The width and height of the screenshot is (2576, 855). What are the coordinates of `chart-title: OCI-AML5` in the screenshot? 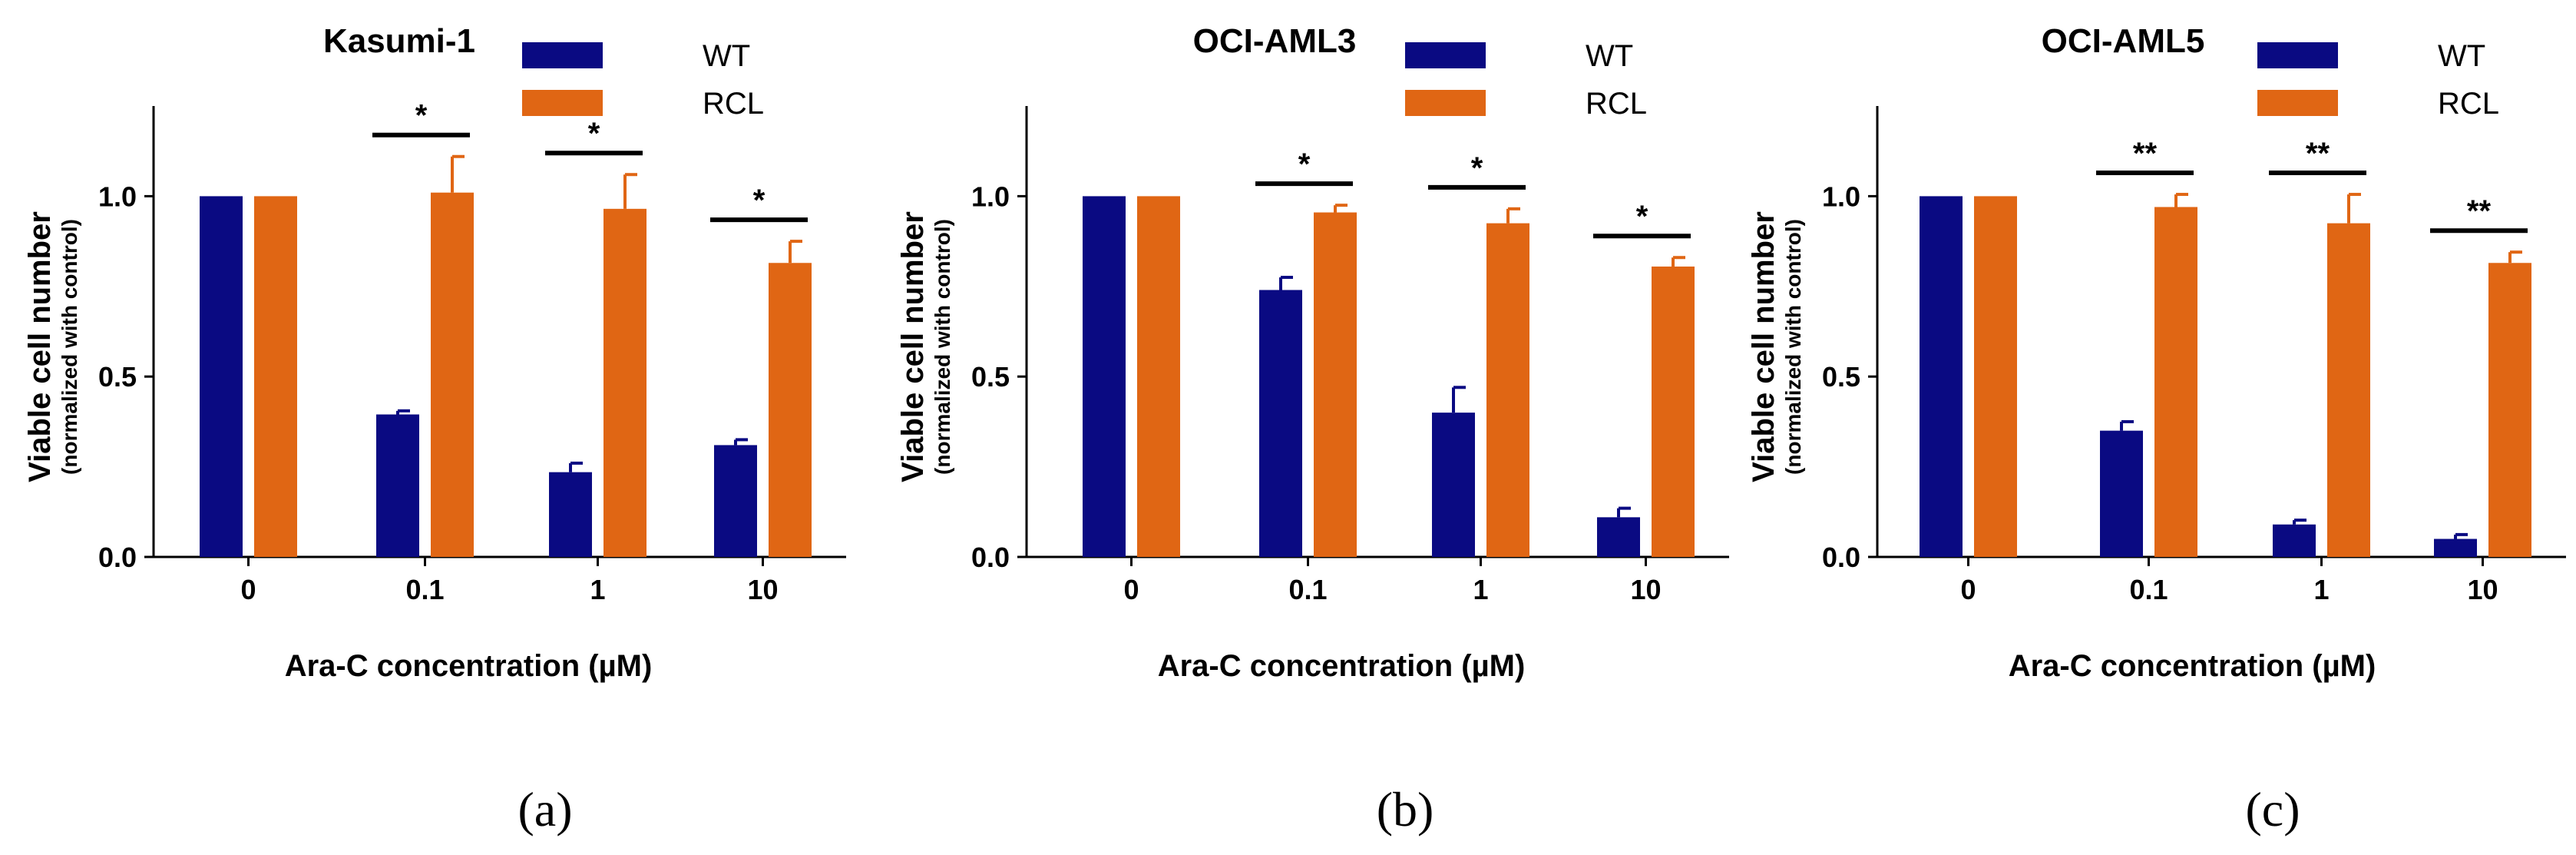 It's located at (2123, 41).